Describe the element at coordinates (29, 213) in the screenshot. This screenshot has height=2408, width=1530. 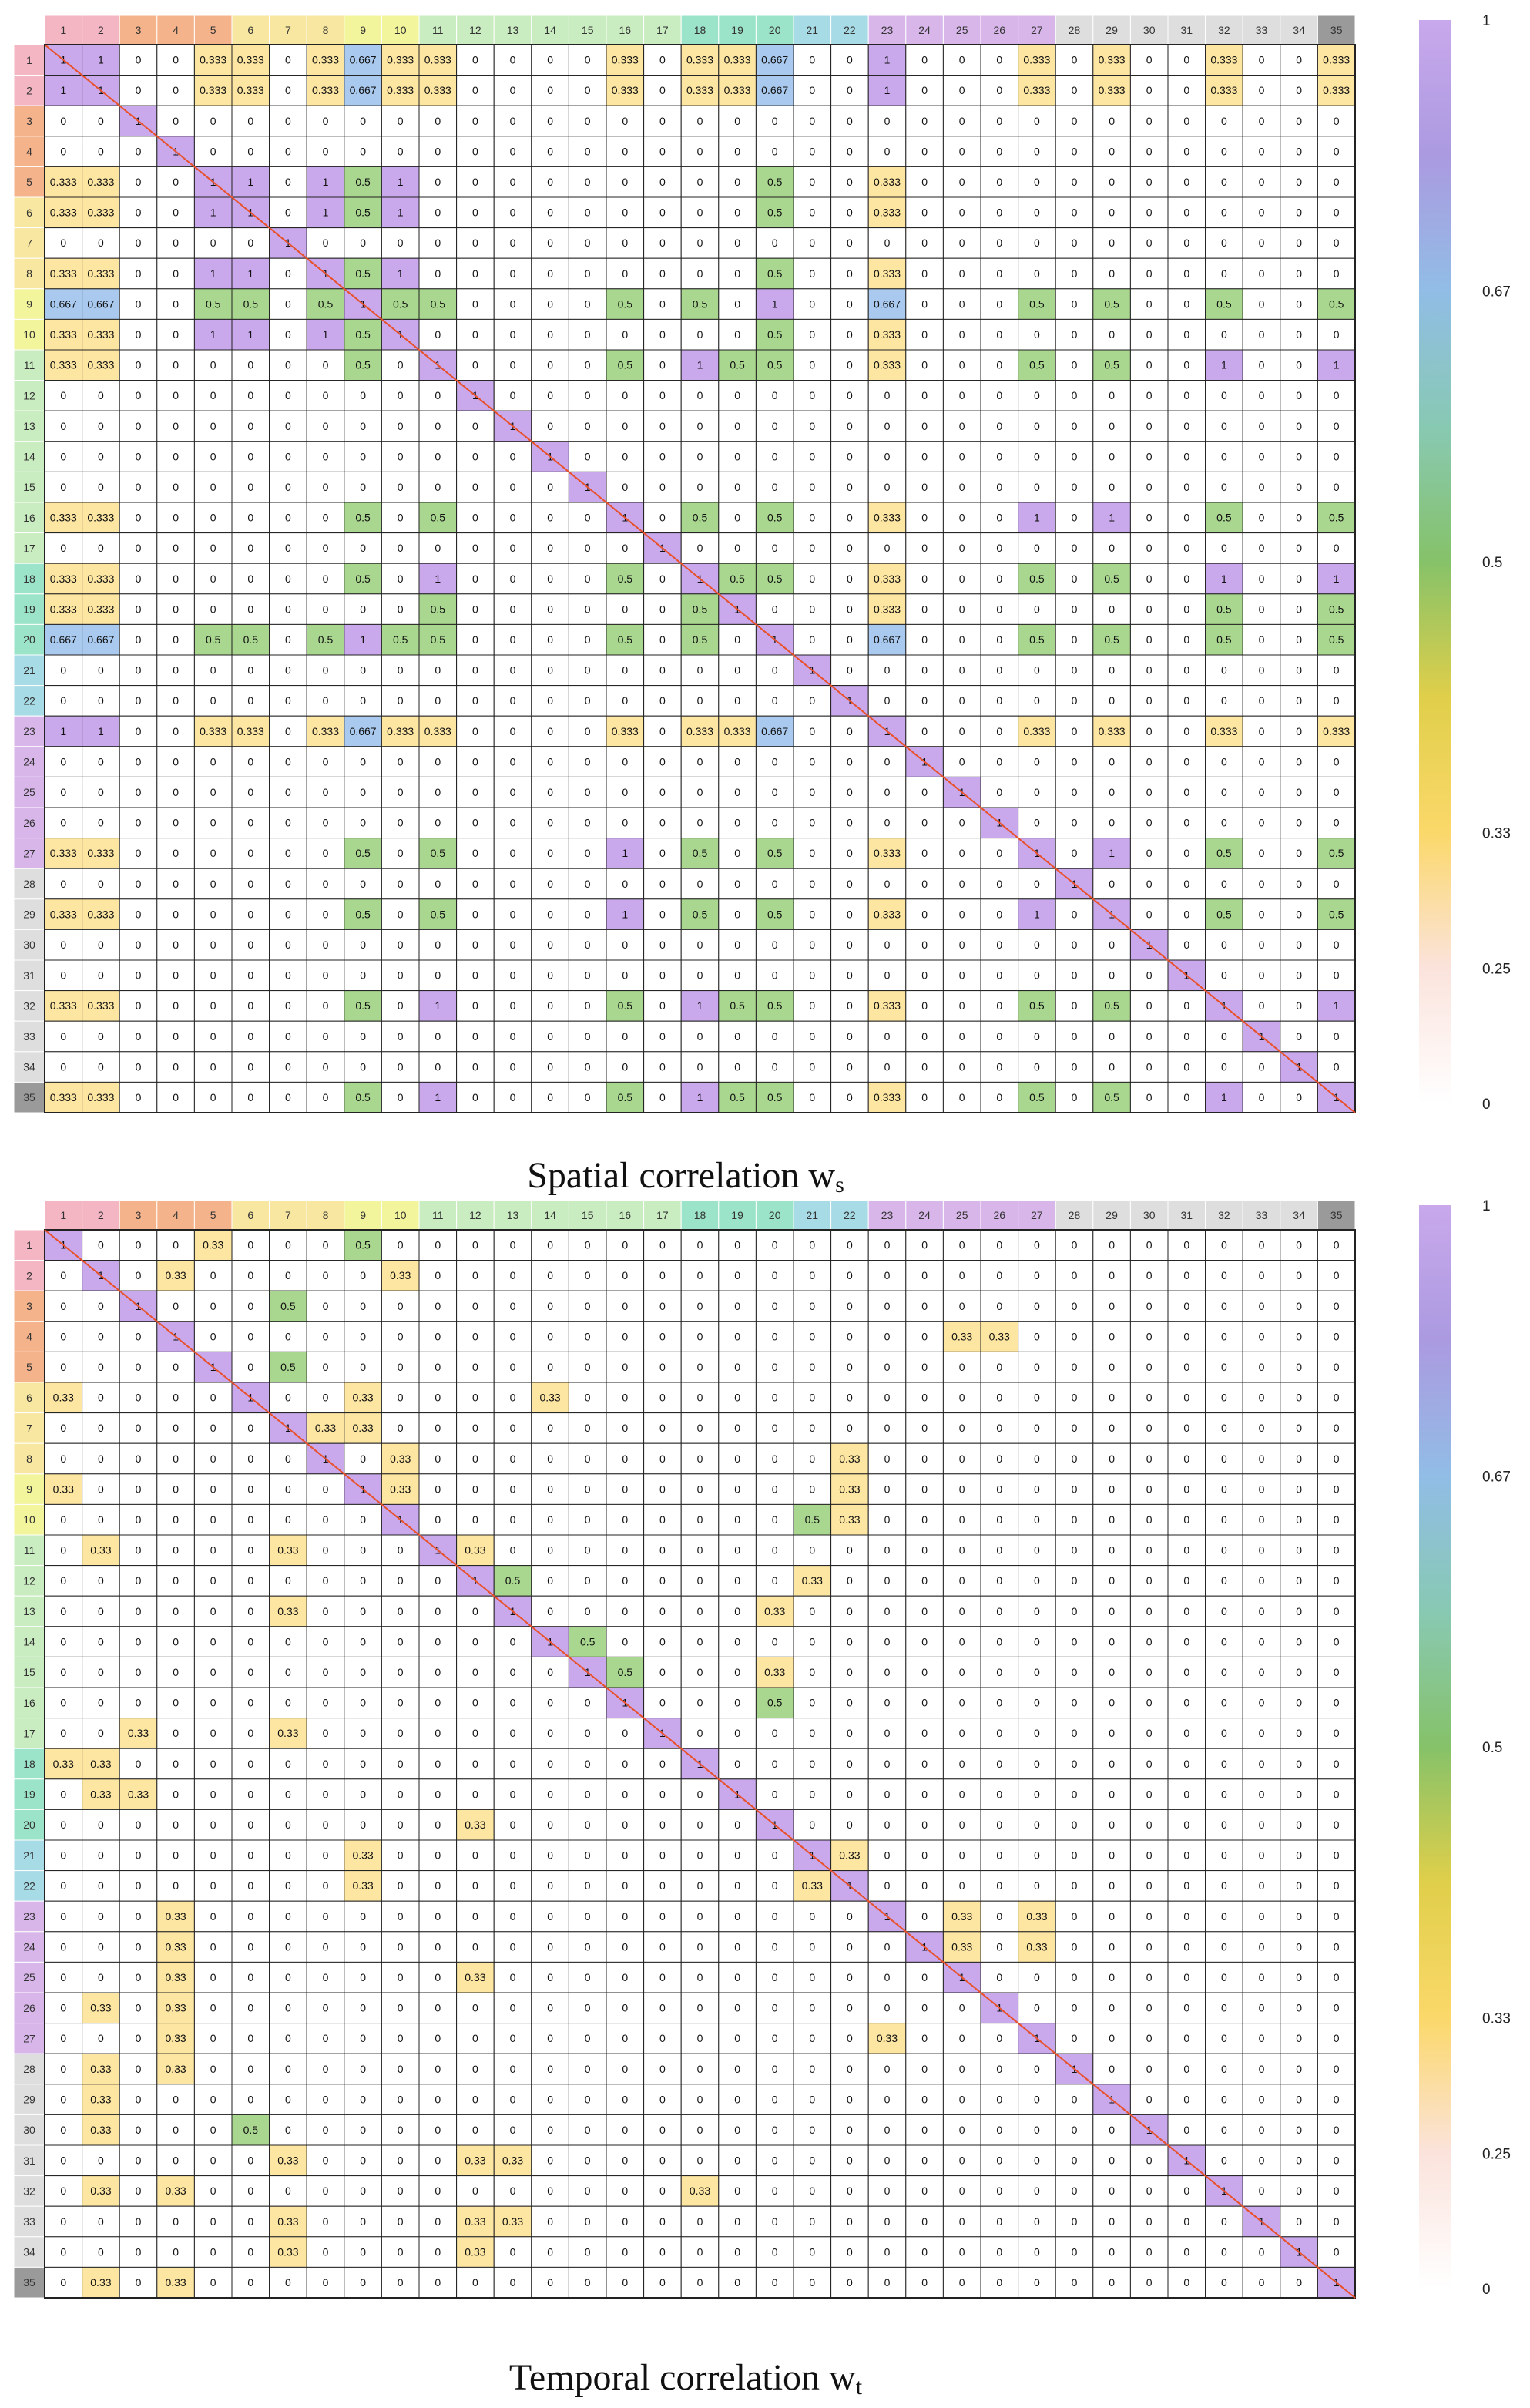
I see `spatial-row-label: 6` at that location.